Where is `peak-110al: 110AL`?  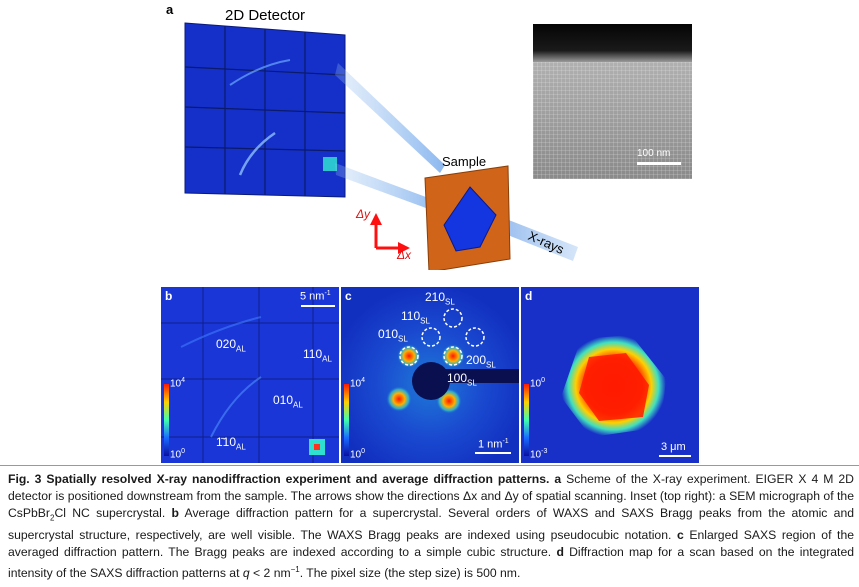
peak-110al: 110AL is located at coordinates (317, 355).